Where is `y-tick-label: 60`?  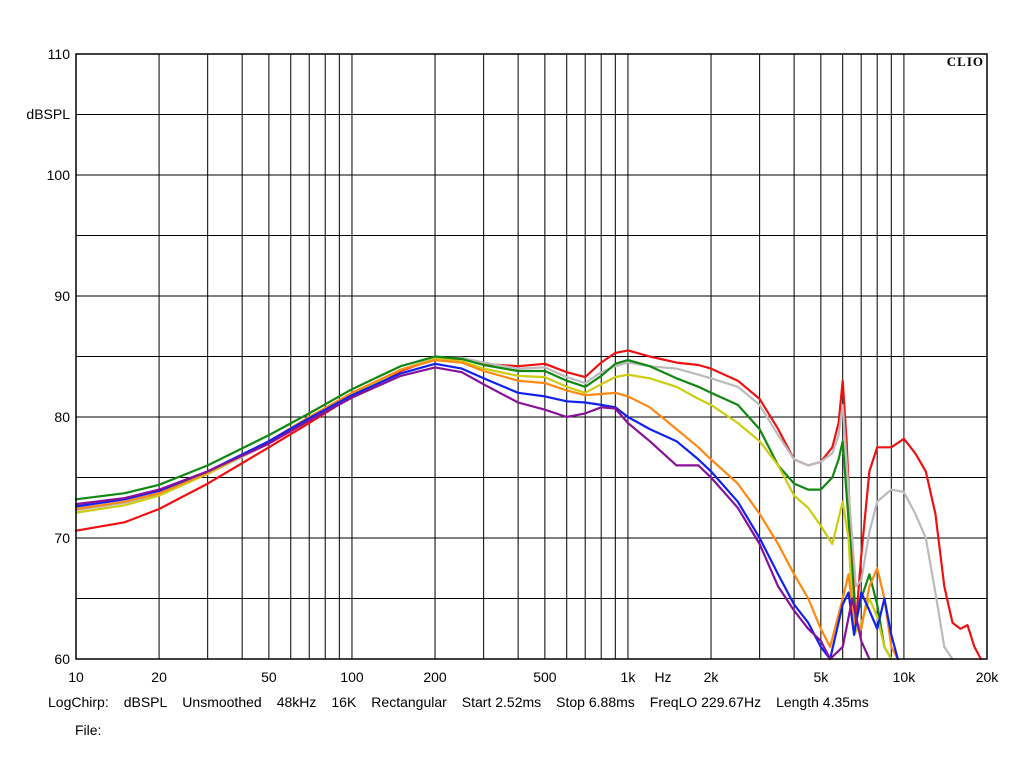 y-tick-label: 60 is located at coordinates (62, 659).